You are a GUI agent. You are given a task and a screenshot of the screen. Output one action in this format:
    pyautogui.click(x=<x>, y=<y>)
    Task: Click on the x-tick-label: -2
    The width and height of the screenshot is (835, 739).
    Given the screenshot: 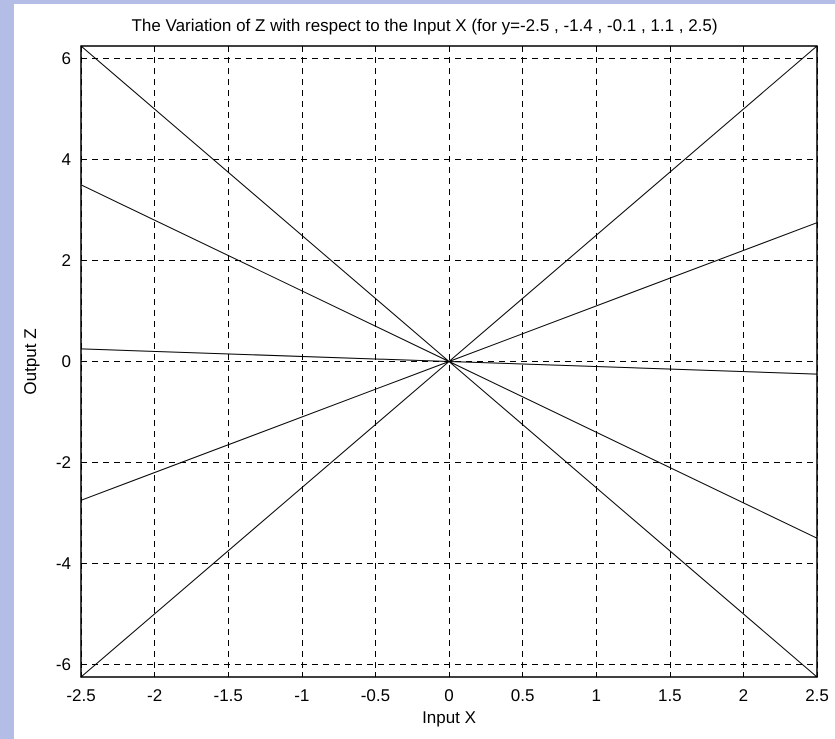 What is the action you would take?
    pyautogui.click(x=154, y=695)
    